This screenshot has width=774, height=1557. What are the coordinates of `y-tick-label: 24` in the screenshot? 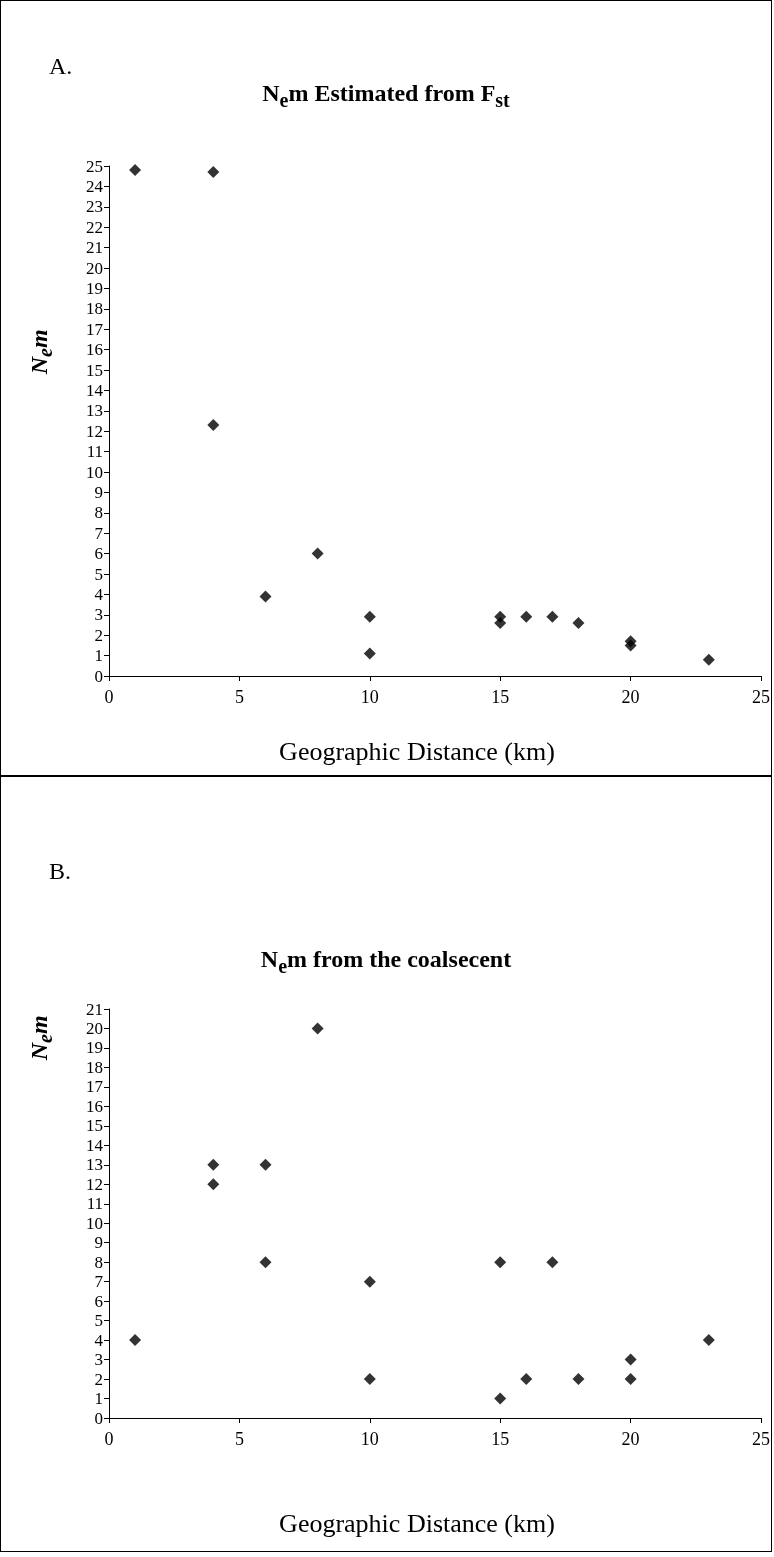 It's located at (95, 186).